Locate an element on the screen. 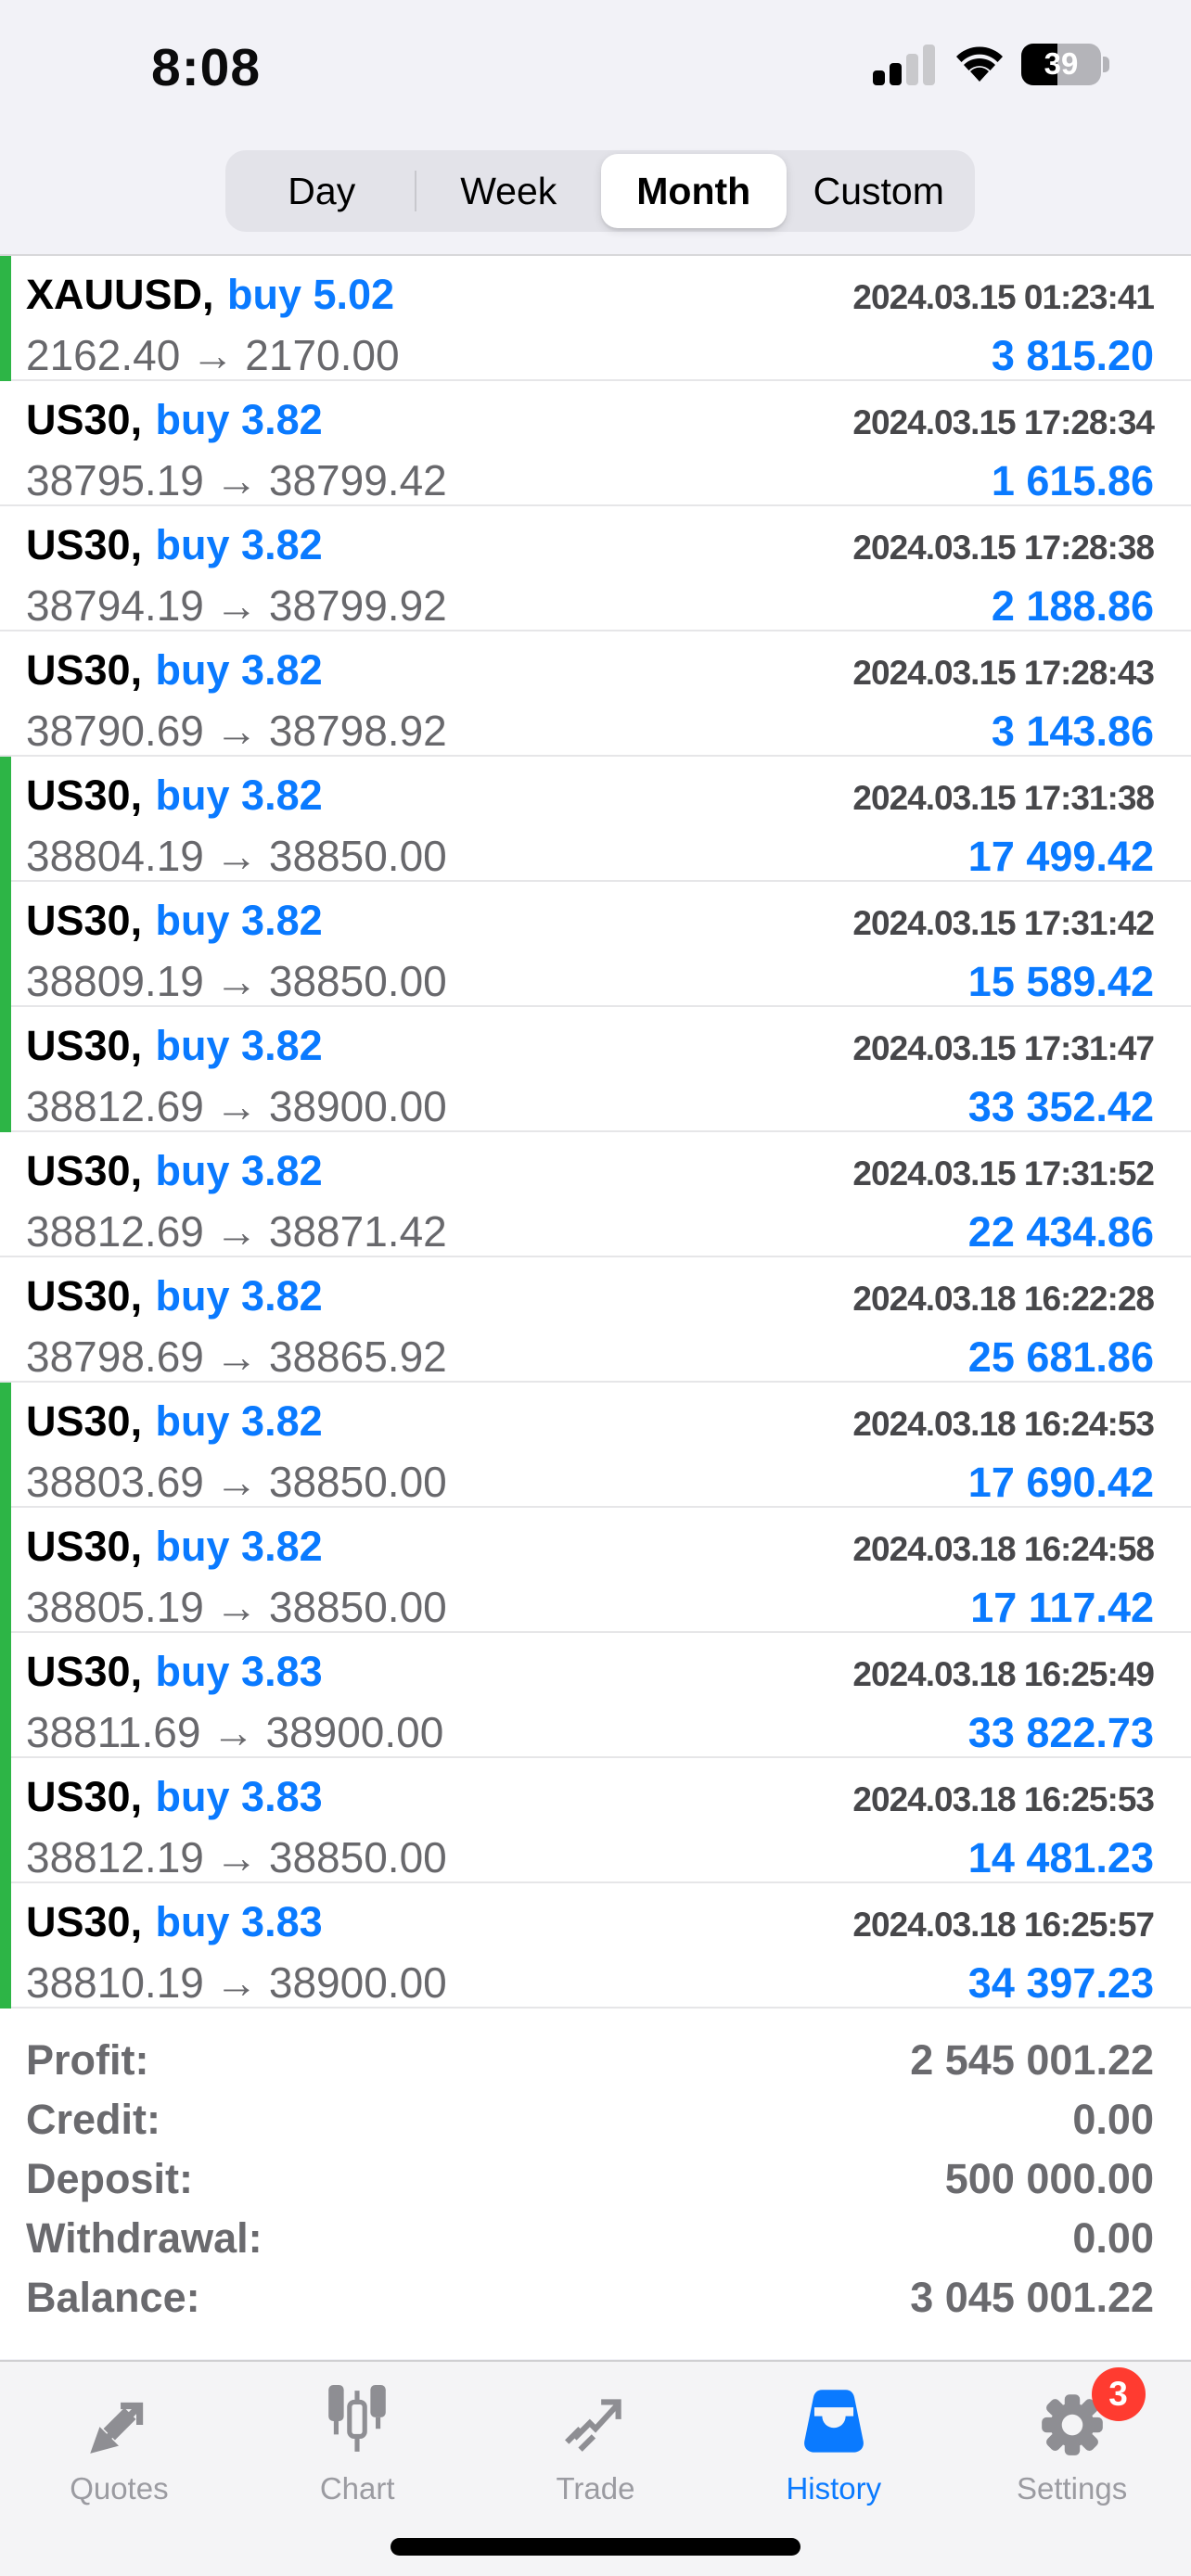 Image resolution: width=1191 pixels, height=2576 pixels. summary-row: Profit: 2 545 001.22 is located at coordinates (590, 2060).